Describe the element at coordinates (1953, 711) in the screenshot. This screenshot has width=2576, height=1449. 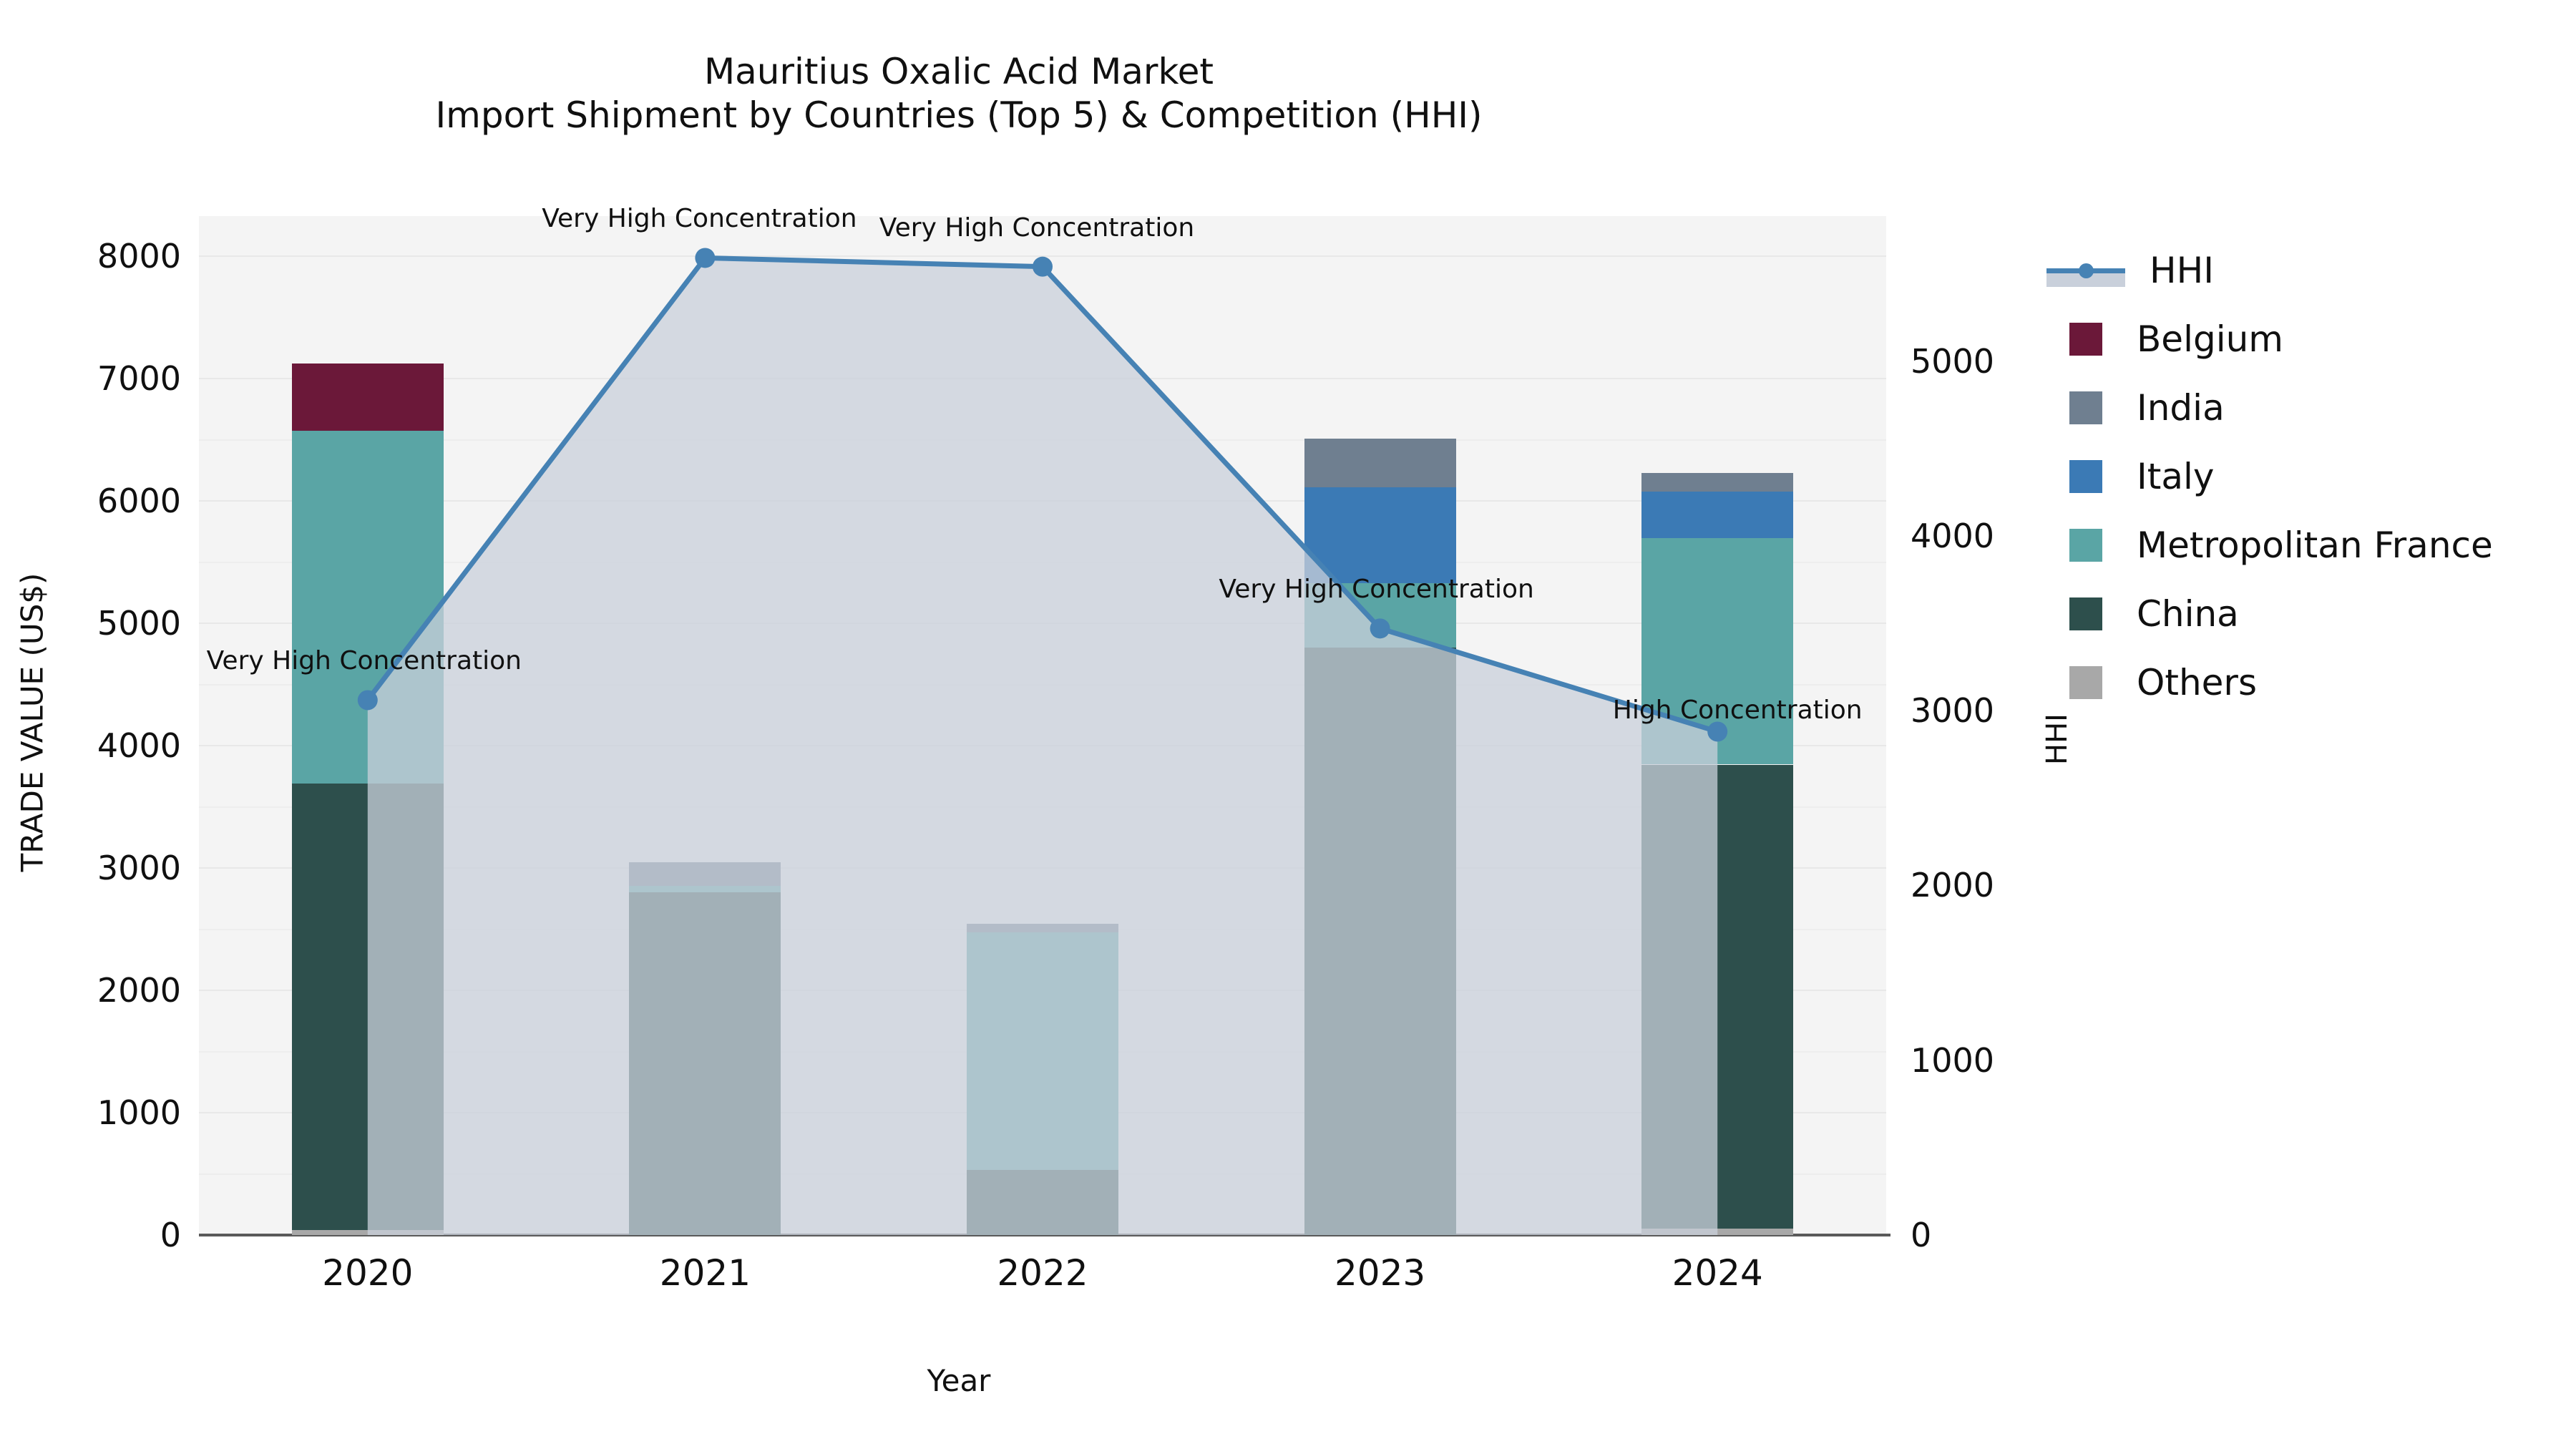
I see `y2-axis-tick-label: 3000` at that location.